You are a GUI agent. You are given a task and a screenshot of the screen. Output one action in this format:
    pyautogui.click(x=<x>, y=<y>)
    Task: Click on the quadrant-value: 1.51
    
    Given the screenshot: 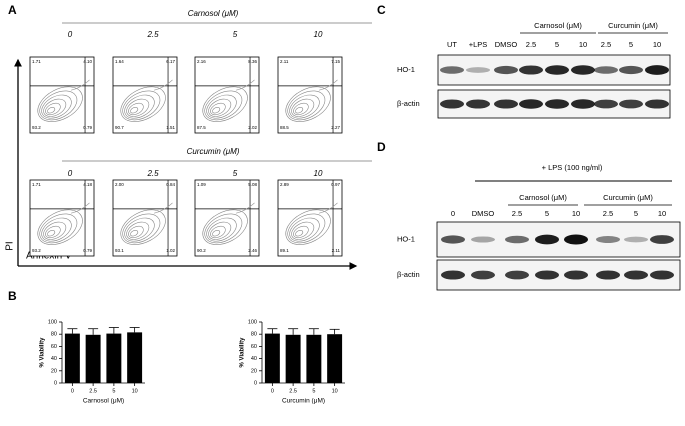 What is the action you would take?
    pyautogui.click(x=170, y=127)
    